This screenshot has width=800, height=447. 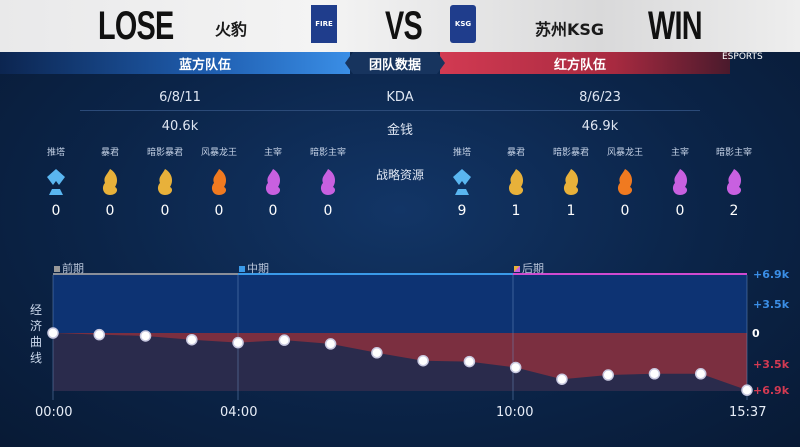 I want to click on gold-diff-area, so click(x=400, y=362).